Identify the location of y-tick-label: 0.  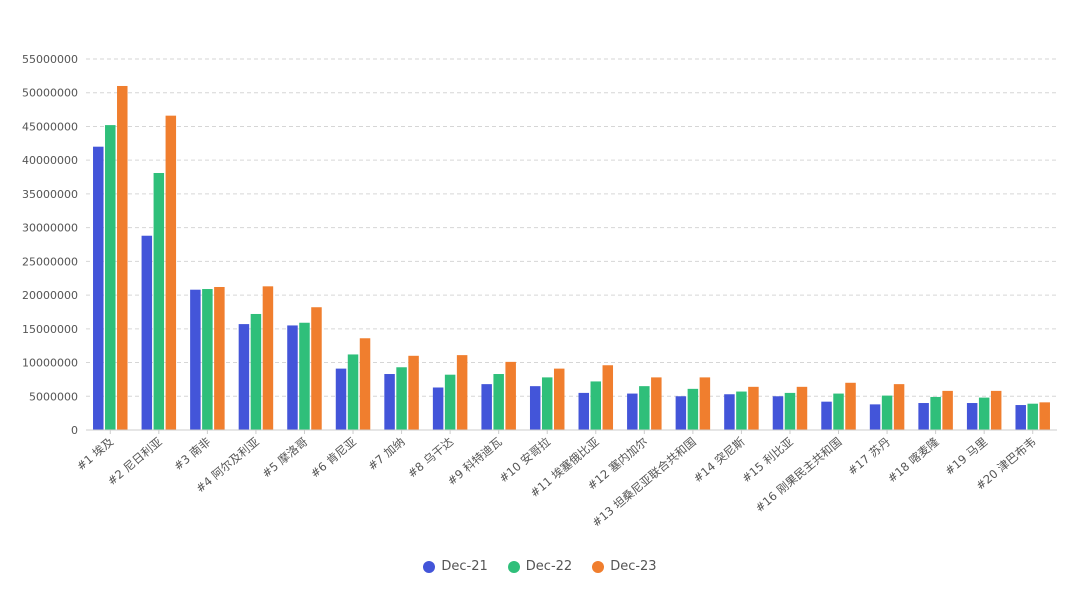
(74, 430).